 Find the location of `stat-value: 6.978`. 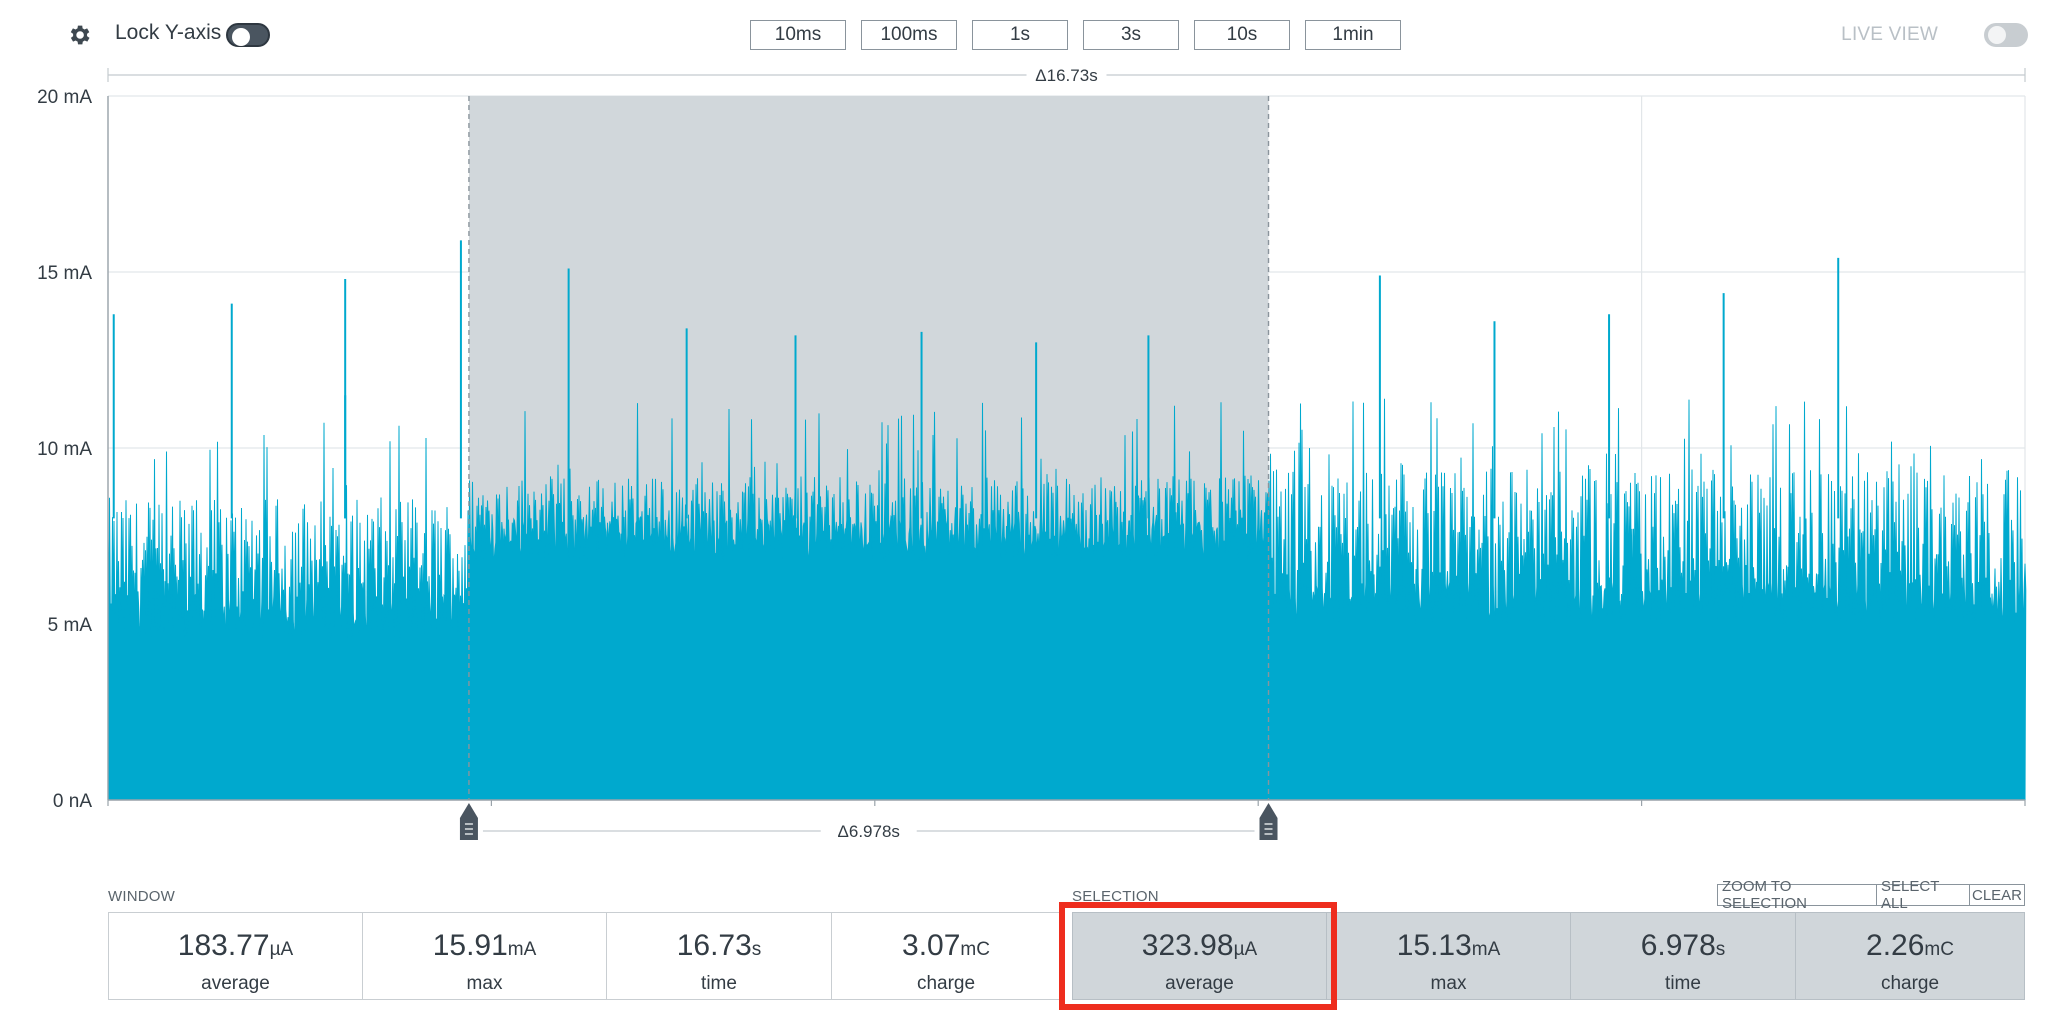

stat-value: 6.978 is located at coordinates (1678, 945).